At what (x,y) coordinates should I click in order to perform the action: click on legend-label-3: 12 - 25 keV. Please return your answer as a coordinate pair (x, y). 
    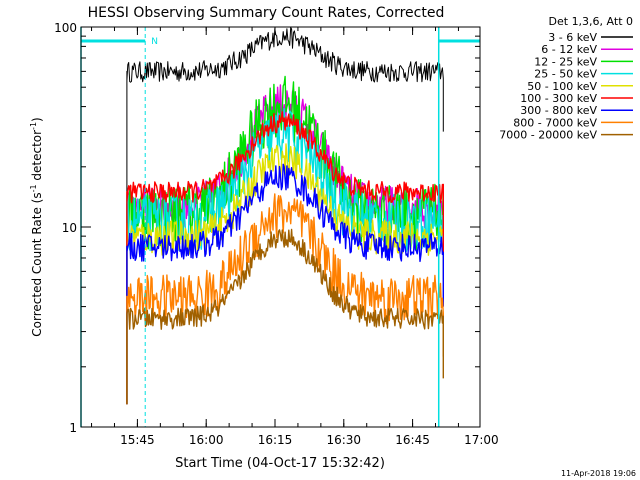
    Looking at the image, I should click on (565, 61).